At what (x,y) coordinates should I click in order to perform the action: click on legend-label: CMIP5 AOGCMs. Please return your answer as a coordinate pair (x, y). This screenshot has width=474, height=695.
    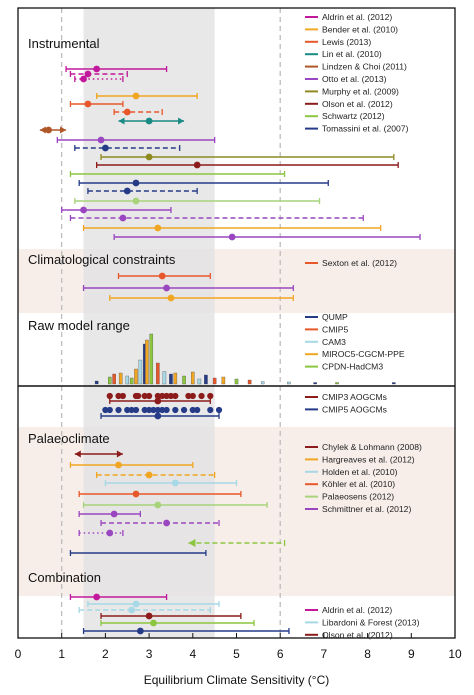
    Looking at the image, I should click on (354, 409).